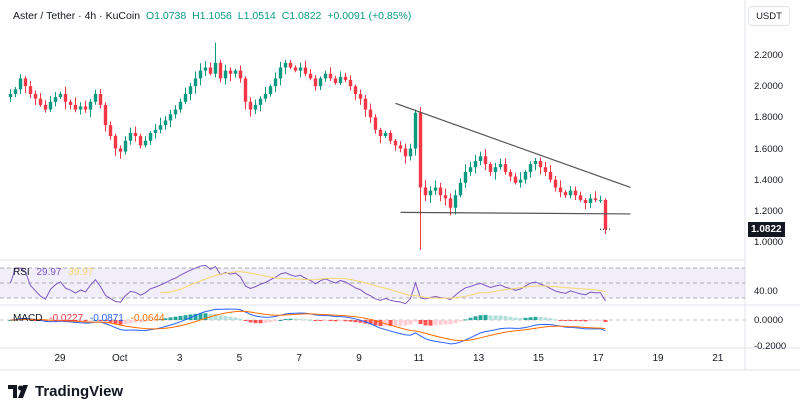  I want to click on macd-axis-zero: 0.0000, so click(769, 320).